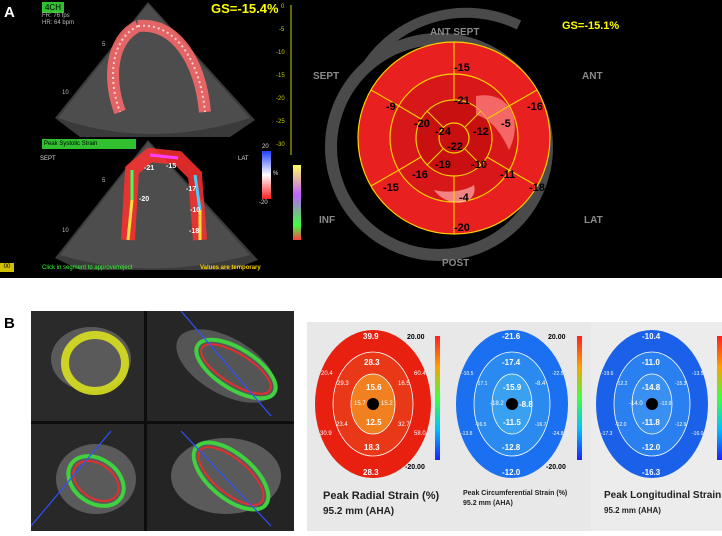 The width and height of the screenshot is (722, 536). Describe the element at coordinates (374, 422) in the screenshot. I see `radial-value: 12.5` at that location.